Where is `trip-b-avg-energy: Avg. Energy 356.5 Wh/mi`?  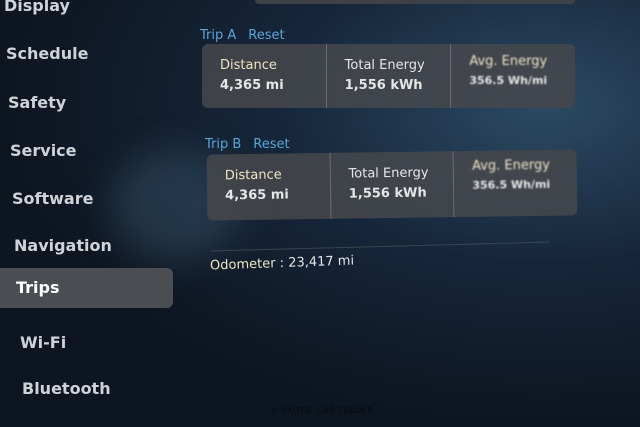
trip-b-avg-energy: Avg. Energy 356.5 Wh/mi is located at coordinates (516, 183).